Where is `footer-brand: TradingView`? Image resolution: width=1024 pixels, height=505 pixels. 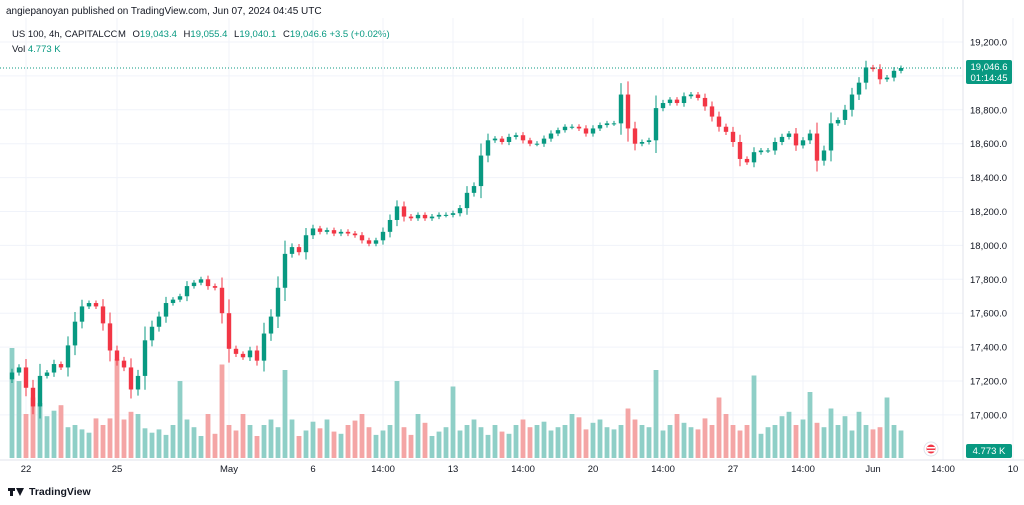 footer-brand: TradingView is located at coordinates (49, 492).